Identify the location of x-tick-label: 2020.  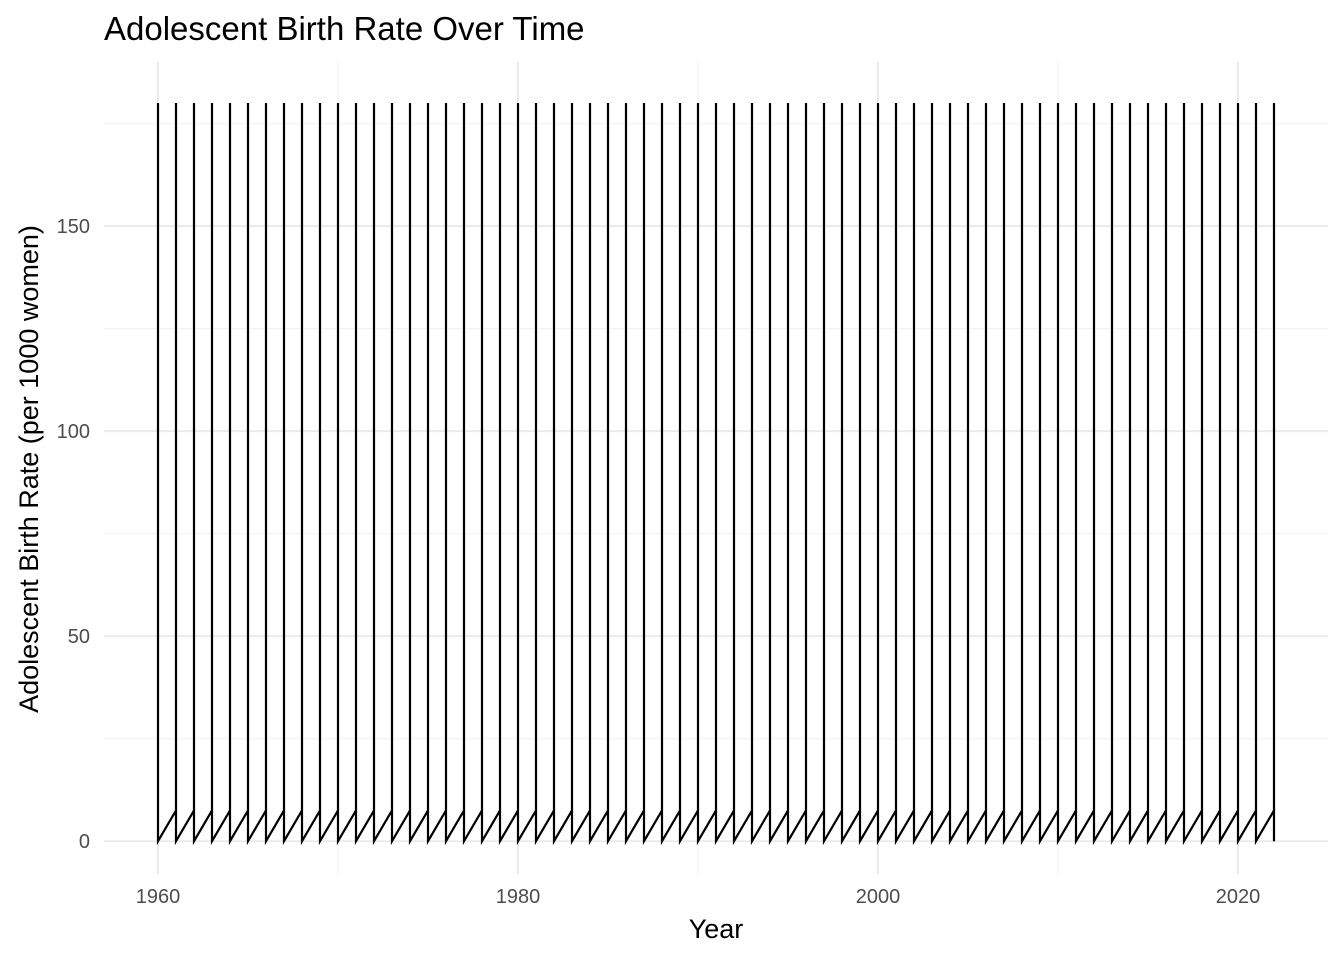
(1238, 897).